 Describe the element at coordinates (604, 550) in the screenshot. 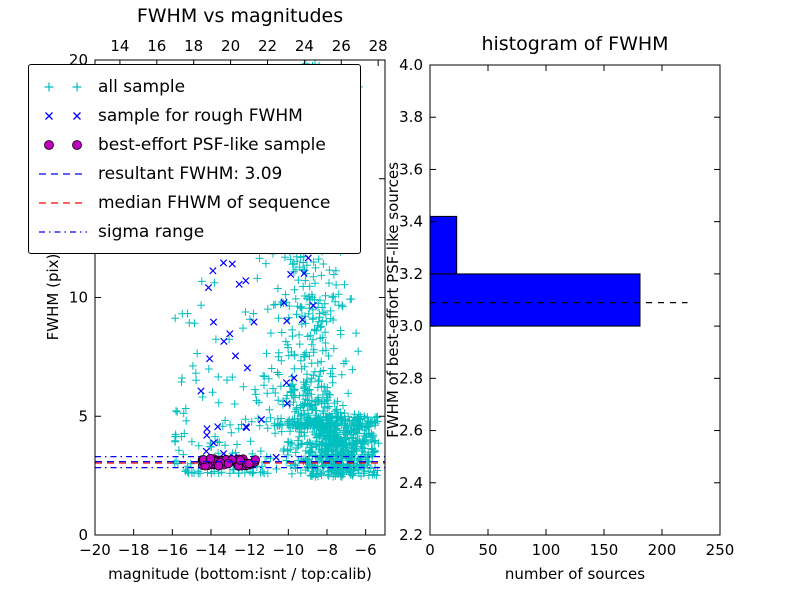

I see `x-tick-label: 150` at that location.